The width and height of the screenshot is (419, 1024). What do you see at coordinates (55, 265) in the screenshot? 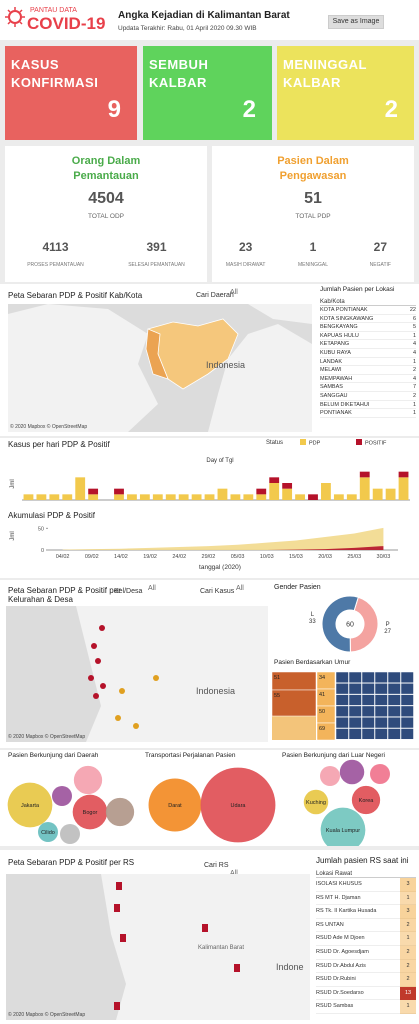
I see `stat-label: PROSES PEMANTAUAN` at bounding box center [55, 265].